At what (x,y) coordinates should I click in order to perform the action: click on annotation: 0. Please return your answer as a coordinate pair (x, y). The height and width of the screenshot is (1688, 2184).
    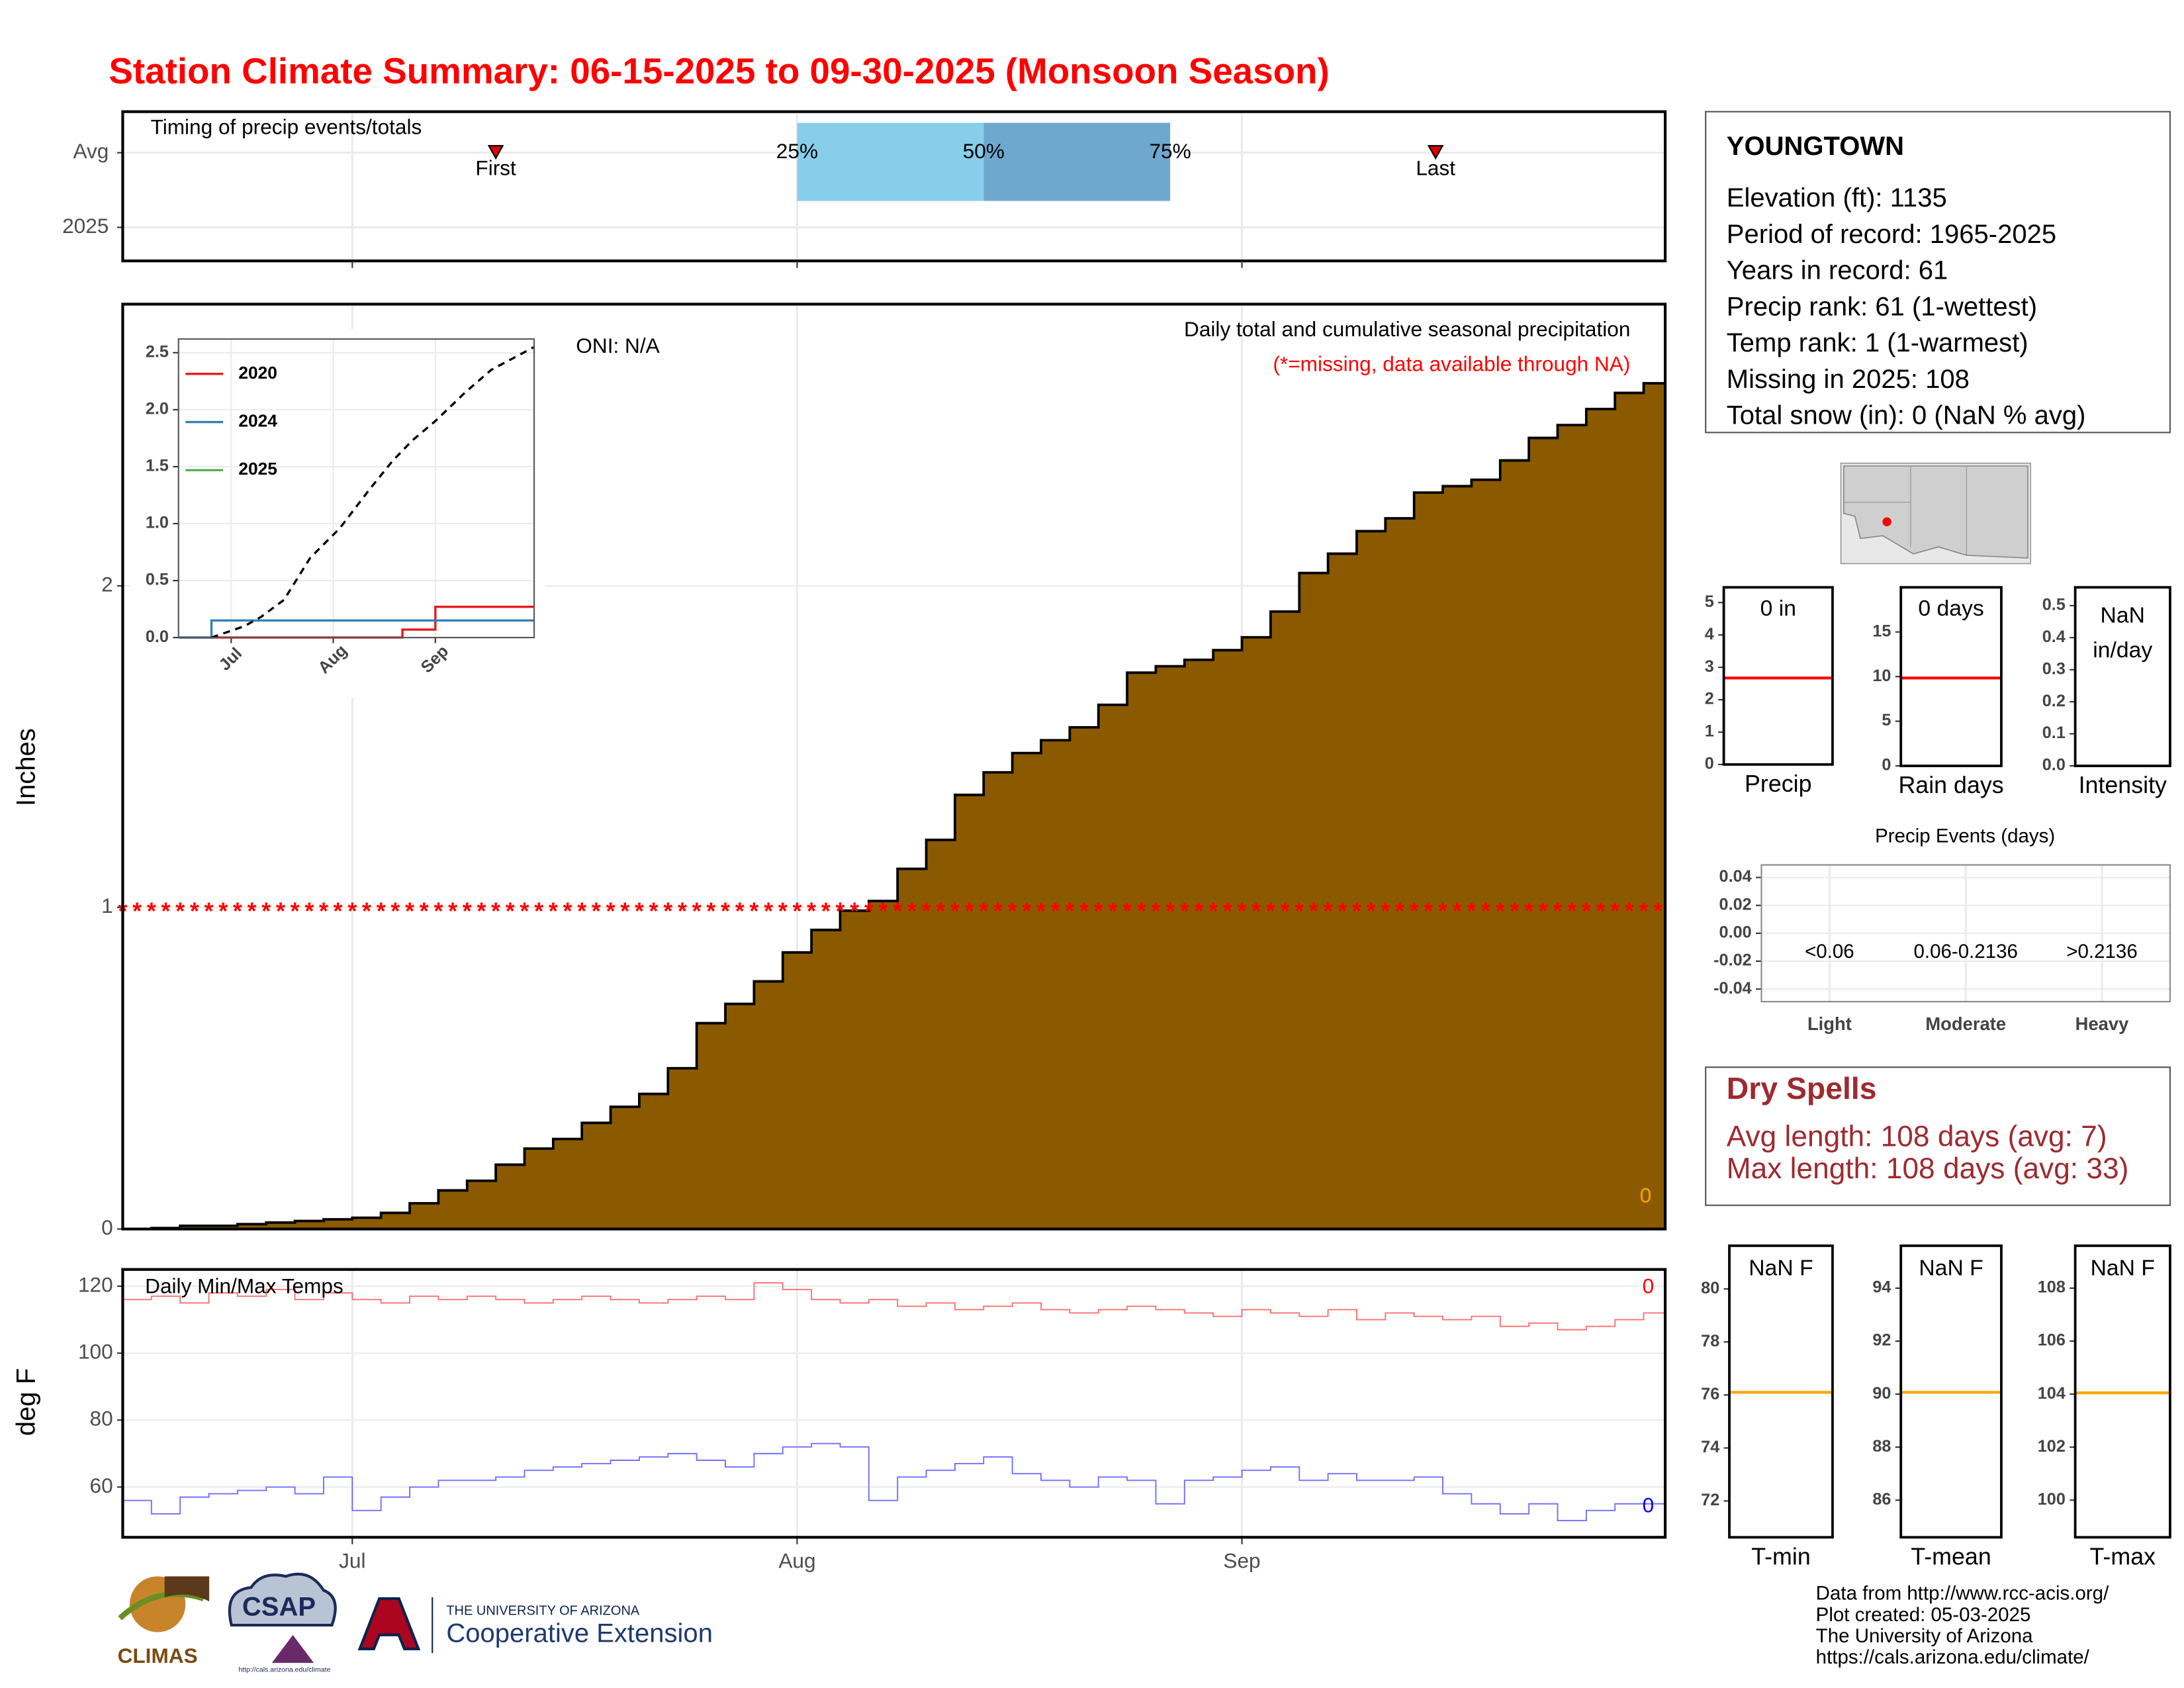
    Looking at the image, I should click on (1646, 1195).